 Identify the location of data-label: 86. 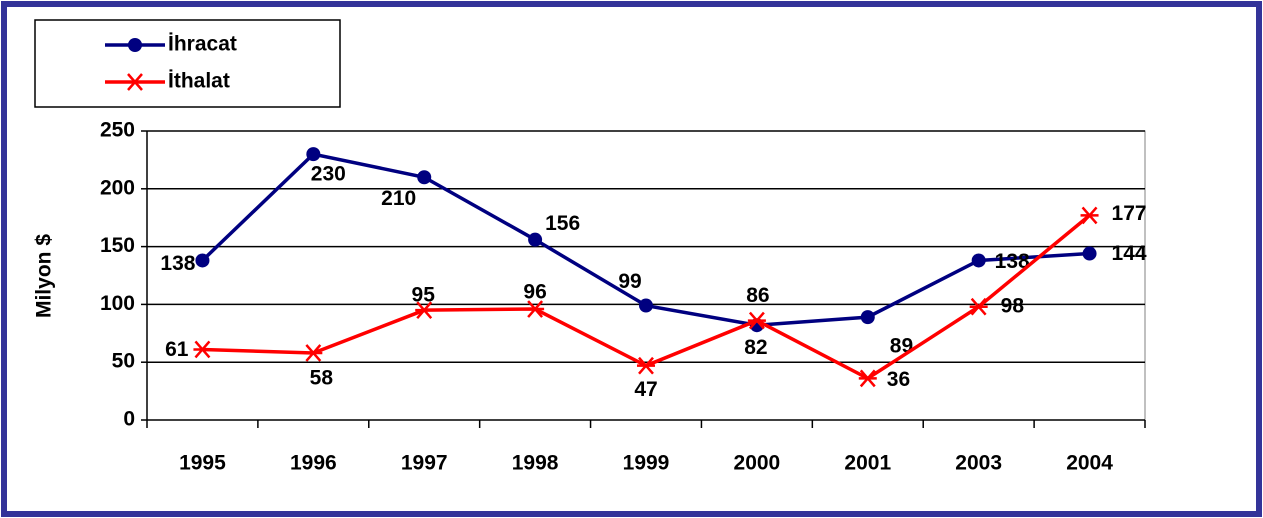
(757, 295).